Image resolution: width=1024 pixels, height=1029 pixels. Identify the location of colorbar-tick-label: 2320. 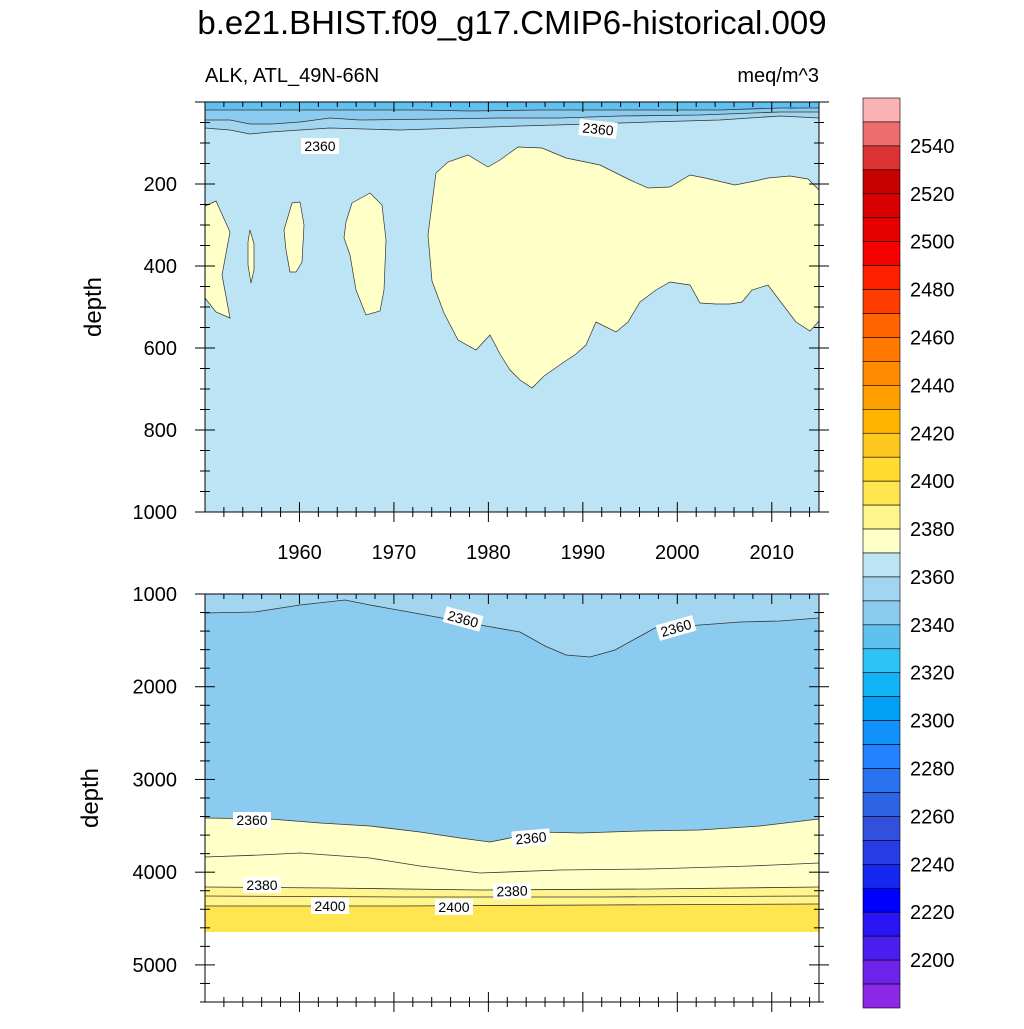
(932, 674).